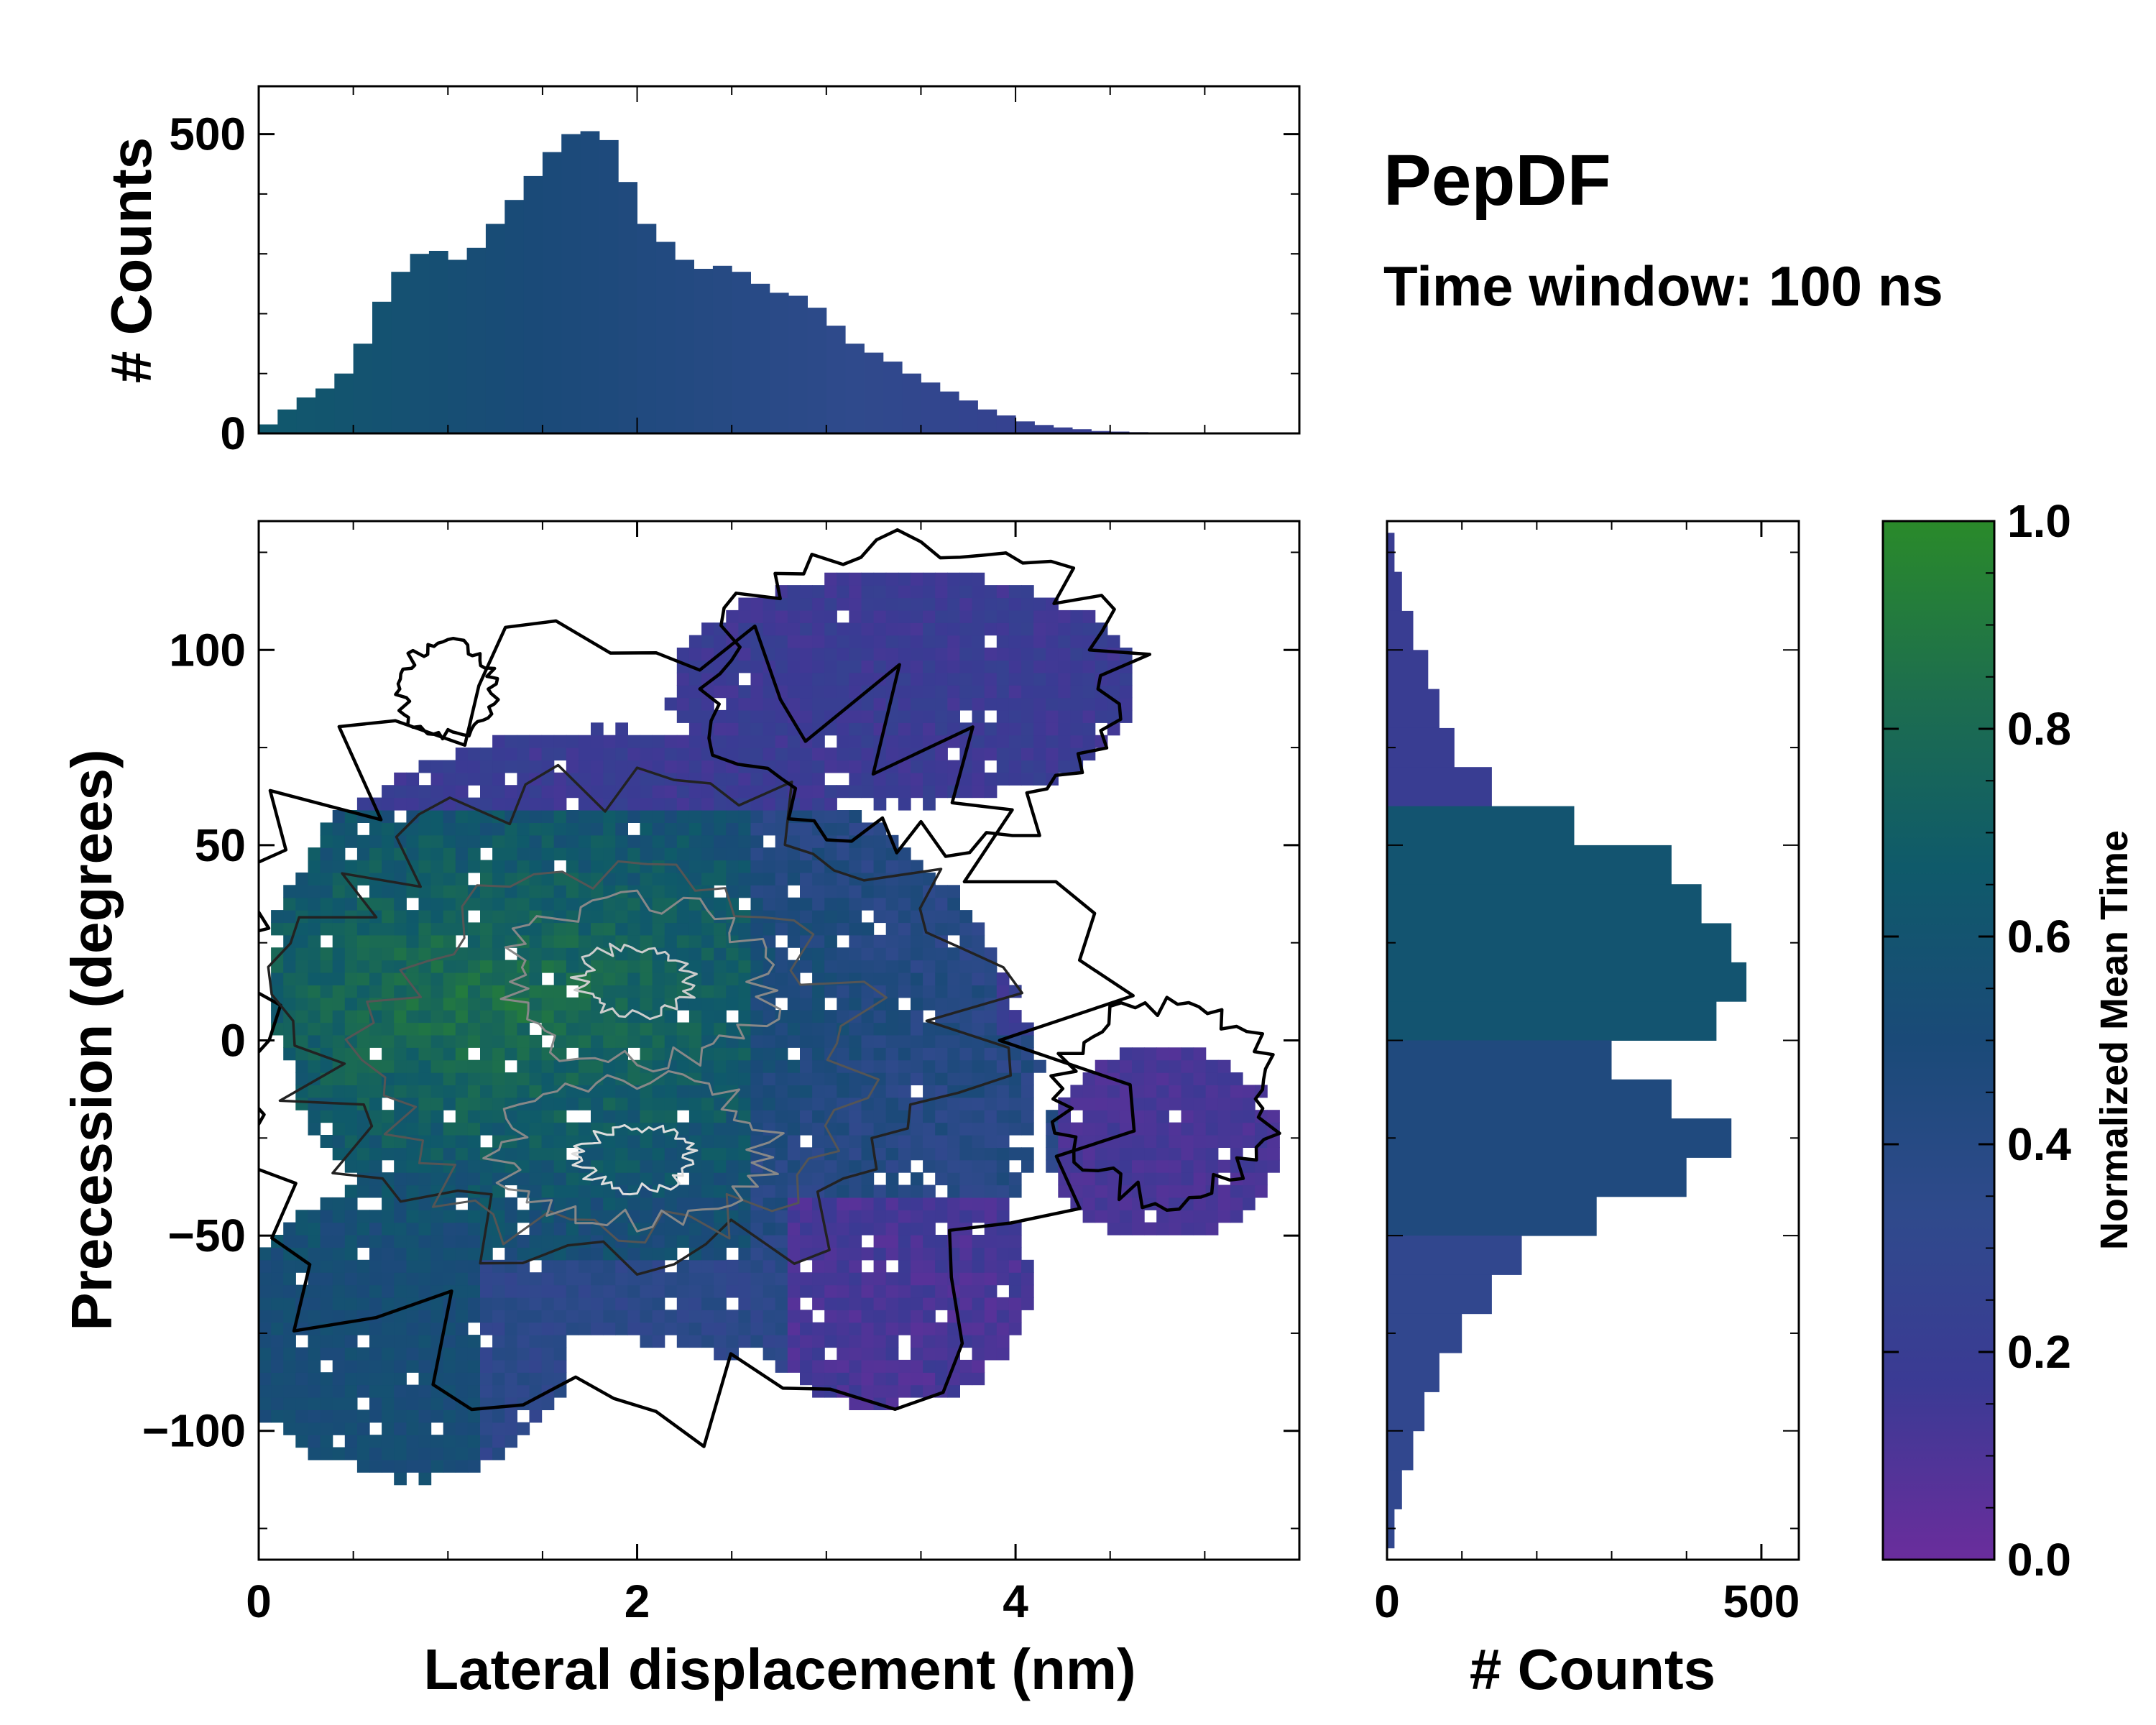 Image resolution: width=2156 pixels, height=1725 pixels. What do you see at coordinates (1387, 1601) in the screenshot?
I see `right-xtick-label: 0` at bounding box center [1387, 1601].